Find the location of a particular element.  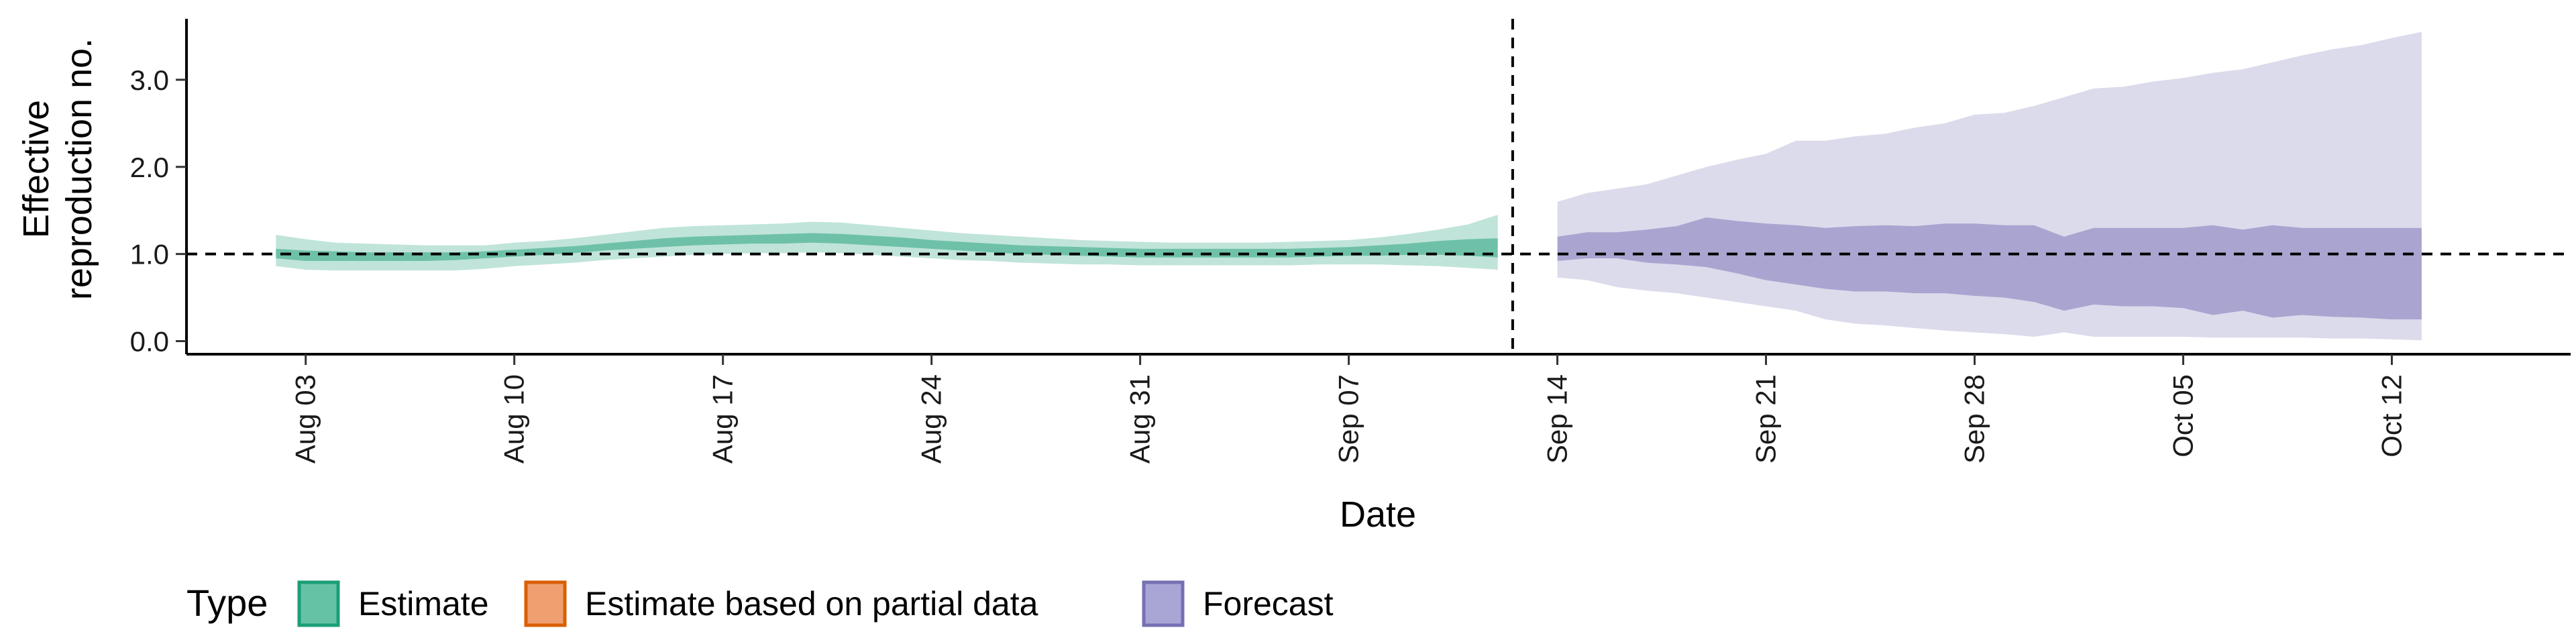

legend-label-estimate: Estimate is located at coordinates (423, 604).